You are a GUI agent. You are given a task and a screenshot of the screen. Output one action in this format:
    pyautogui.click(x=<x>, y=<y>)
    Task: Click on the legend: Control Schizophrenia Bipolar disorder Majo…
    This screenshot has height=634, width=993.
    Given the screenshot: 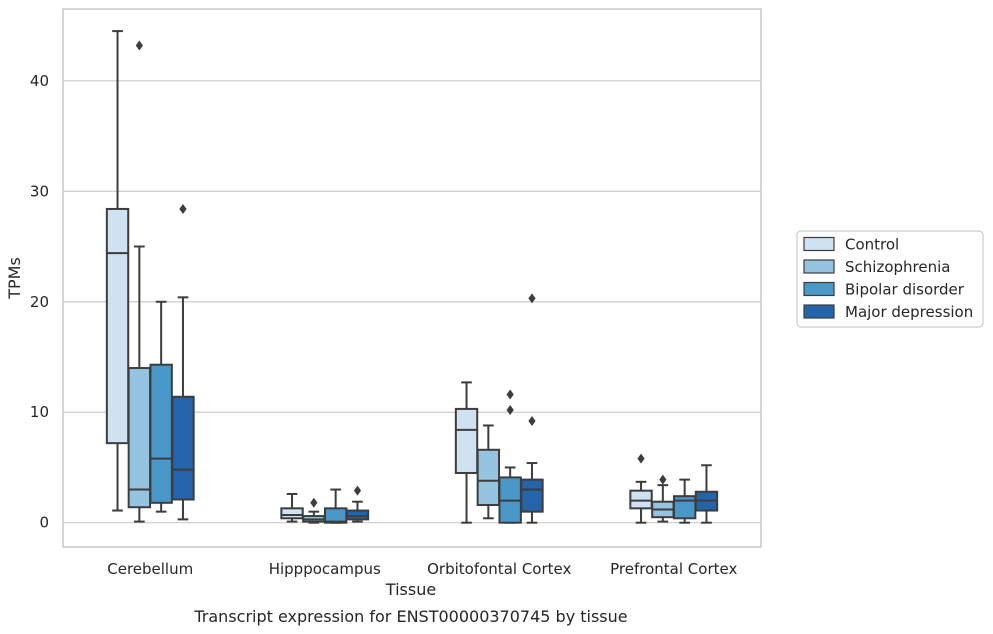 What is the action you would take?
    pyautogui.click(x=890, y=279)
    